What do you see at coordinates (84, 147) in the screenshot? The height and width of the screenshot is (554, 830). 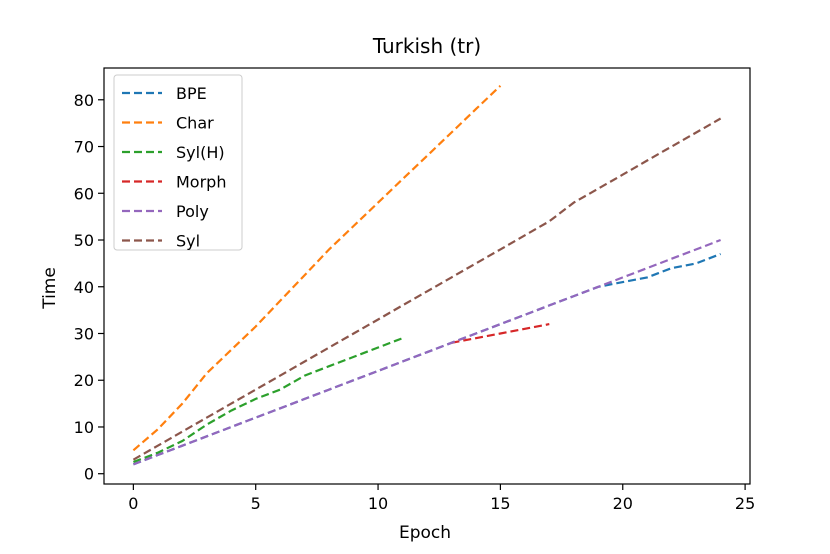 I see `y-tick-label: 70` at bounding box center [84, 147].